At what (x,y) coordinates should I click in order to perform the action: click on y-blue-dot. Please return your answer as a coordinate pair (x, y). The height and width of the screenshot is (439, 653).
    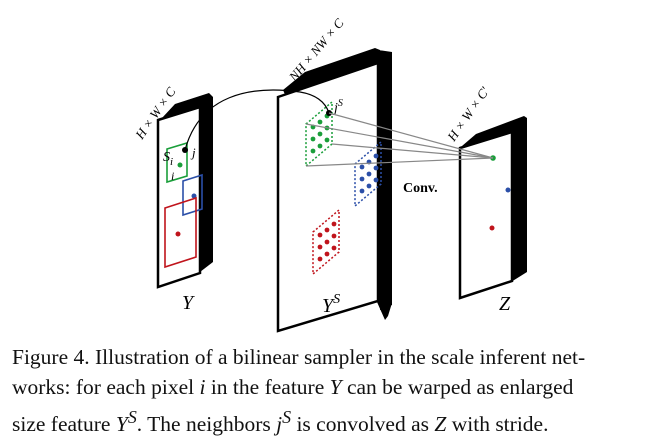
    Looking at the image, I should click on (194, 196).